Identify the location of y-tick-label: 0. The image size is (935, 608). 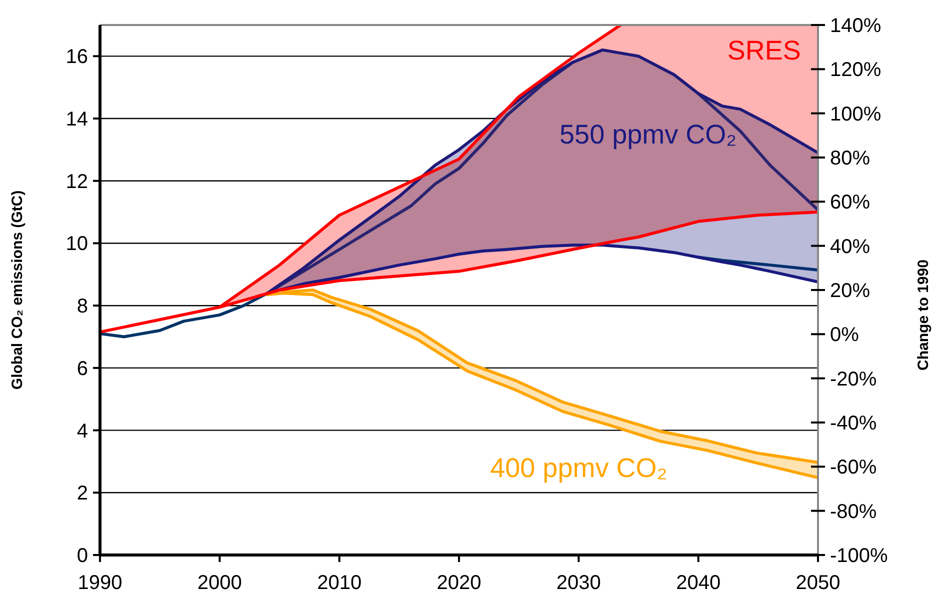
(82, 556).